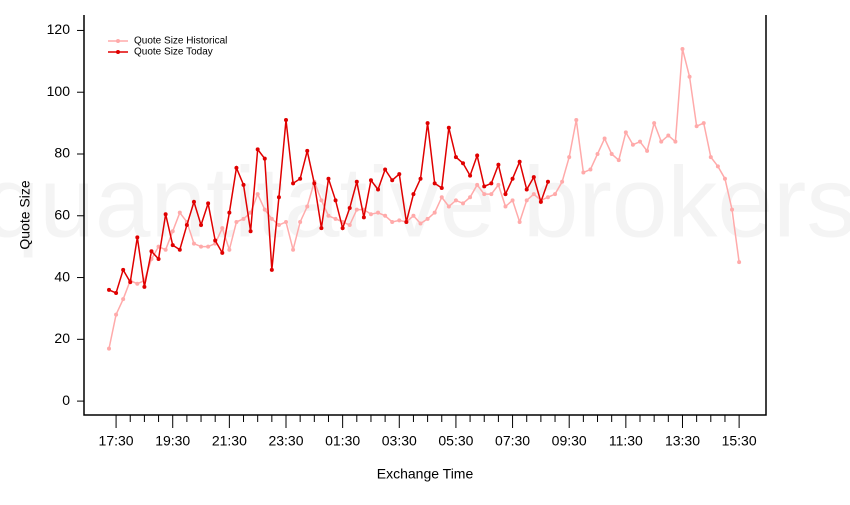  What do you see at coordinates (118, 41) in the screenshot?
I see `legend-marker` at bounding box center [118, 41].